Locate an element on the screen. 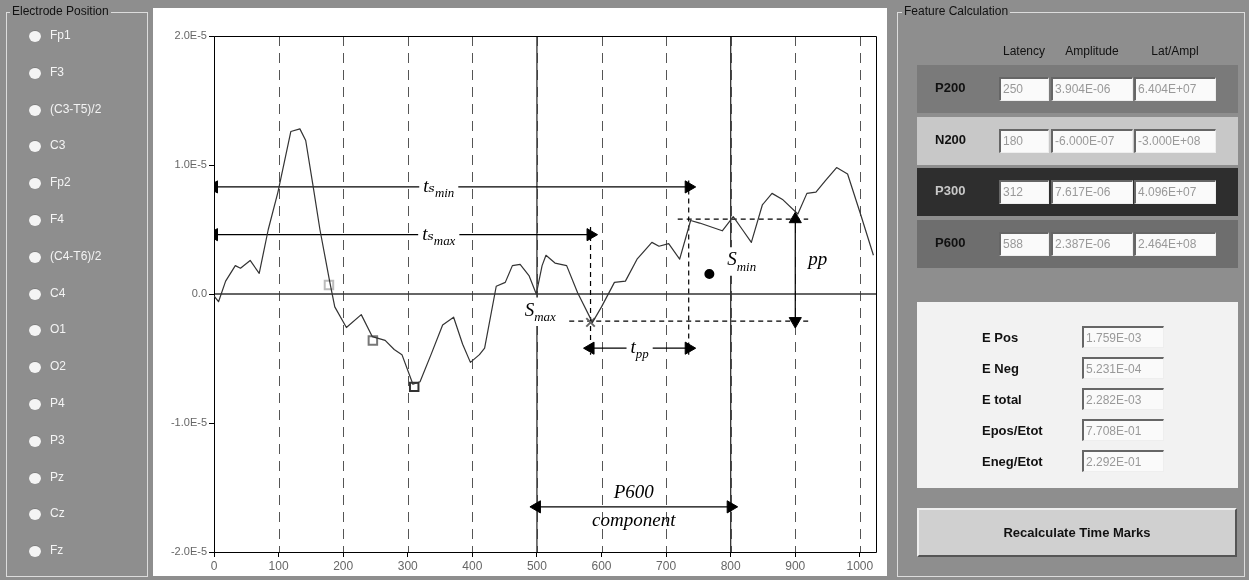  x-tick-label: 400 is located at coordinates (472, 565).